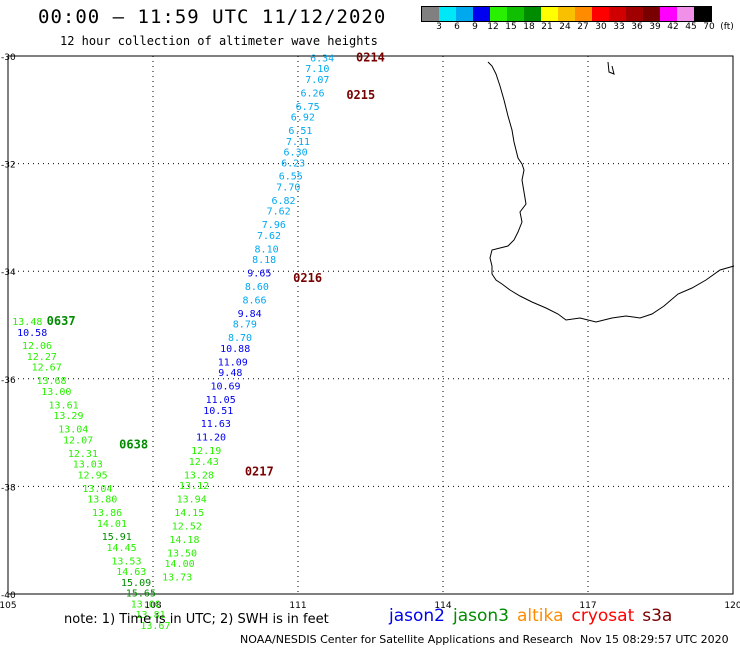  What do you see at coordinates (307, 278) in the screenshot?
I see `pass-time-label: 0216` at bounding box center [307, 278].